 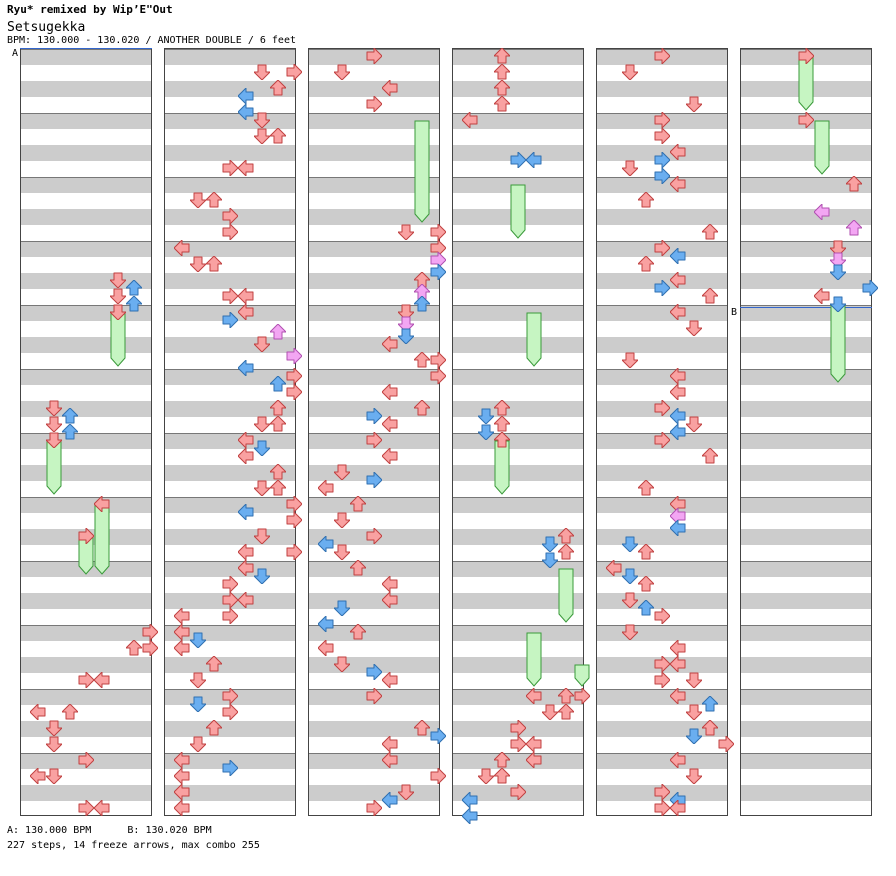 I want to click on bpm-change-label: B, so click(x=734, y=312).